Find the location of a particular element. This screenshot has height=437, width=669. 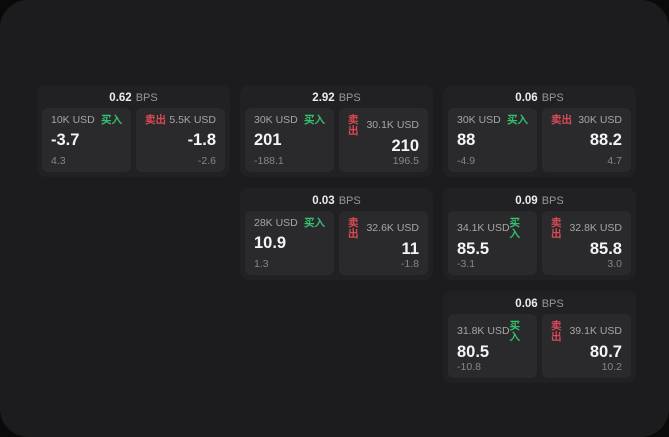

buy-notional: 34.1K USD is located at coordinates (483, 228).